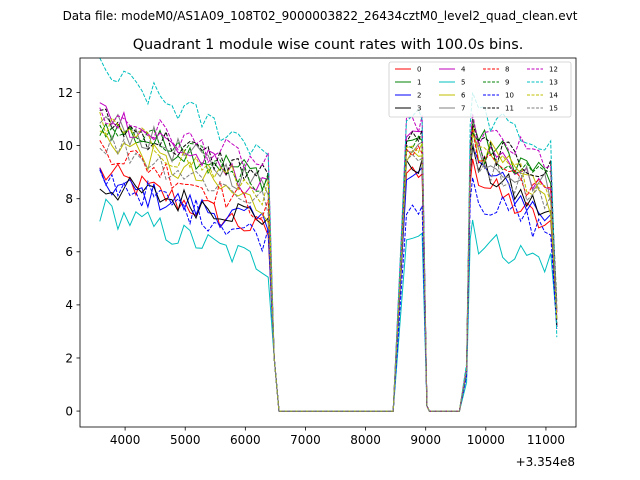 This screenshot has height=480, width=640. I want to click on legend-label-8: 8, so click(507, 70).